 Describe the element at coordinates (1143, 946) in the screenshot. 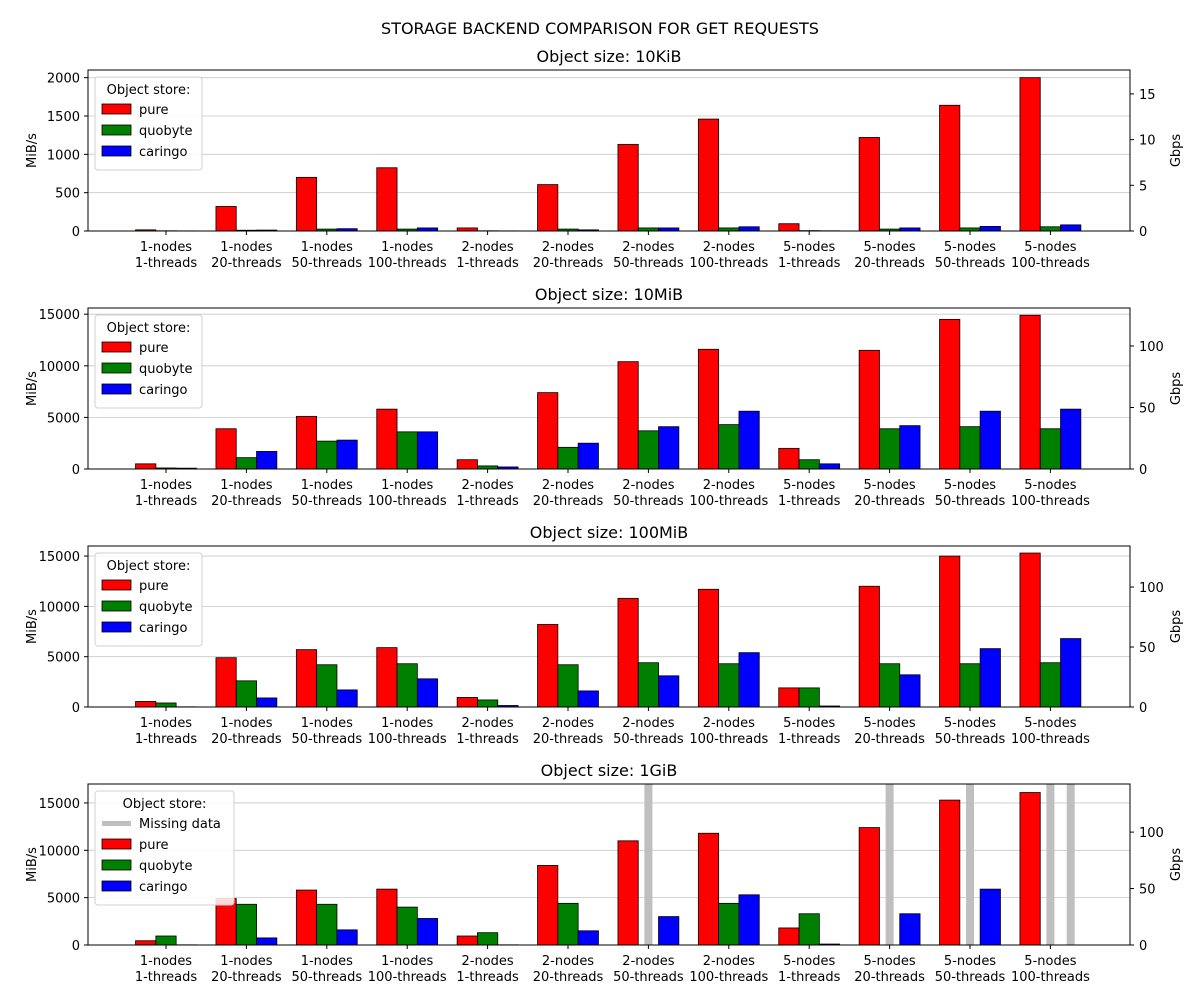

I see `y2-tick-label: 0` at that location.